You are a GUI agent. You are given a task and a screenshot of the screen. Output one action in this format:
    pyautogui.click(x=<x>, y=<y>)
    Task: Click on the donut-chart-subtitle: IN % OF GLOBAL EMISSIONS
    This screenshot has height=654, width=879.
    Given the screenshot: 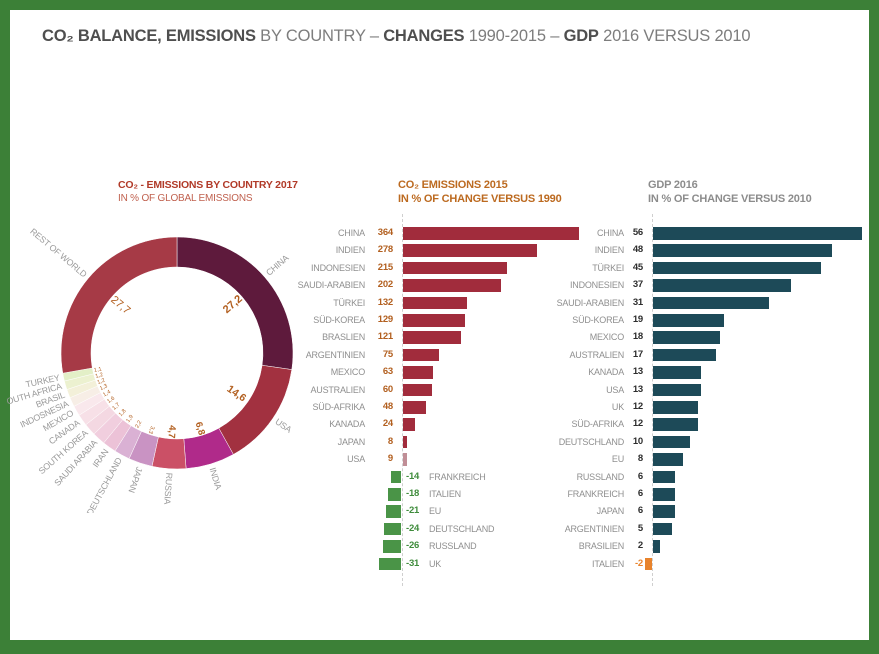 What is the action you would take?
    pyautogui.click(x=185, y=198)
    